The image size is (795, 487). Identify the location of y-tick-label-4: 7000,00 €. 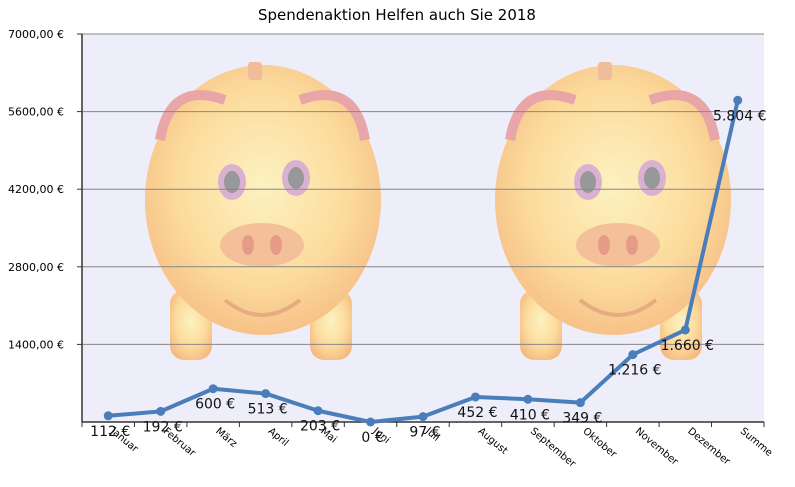
(36, 34).